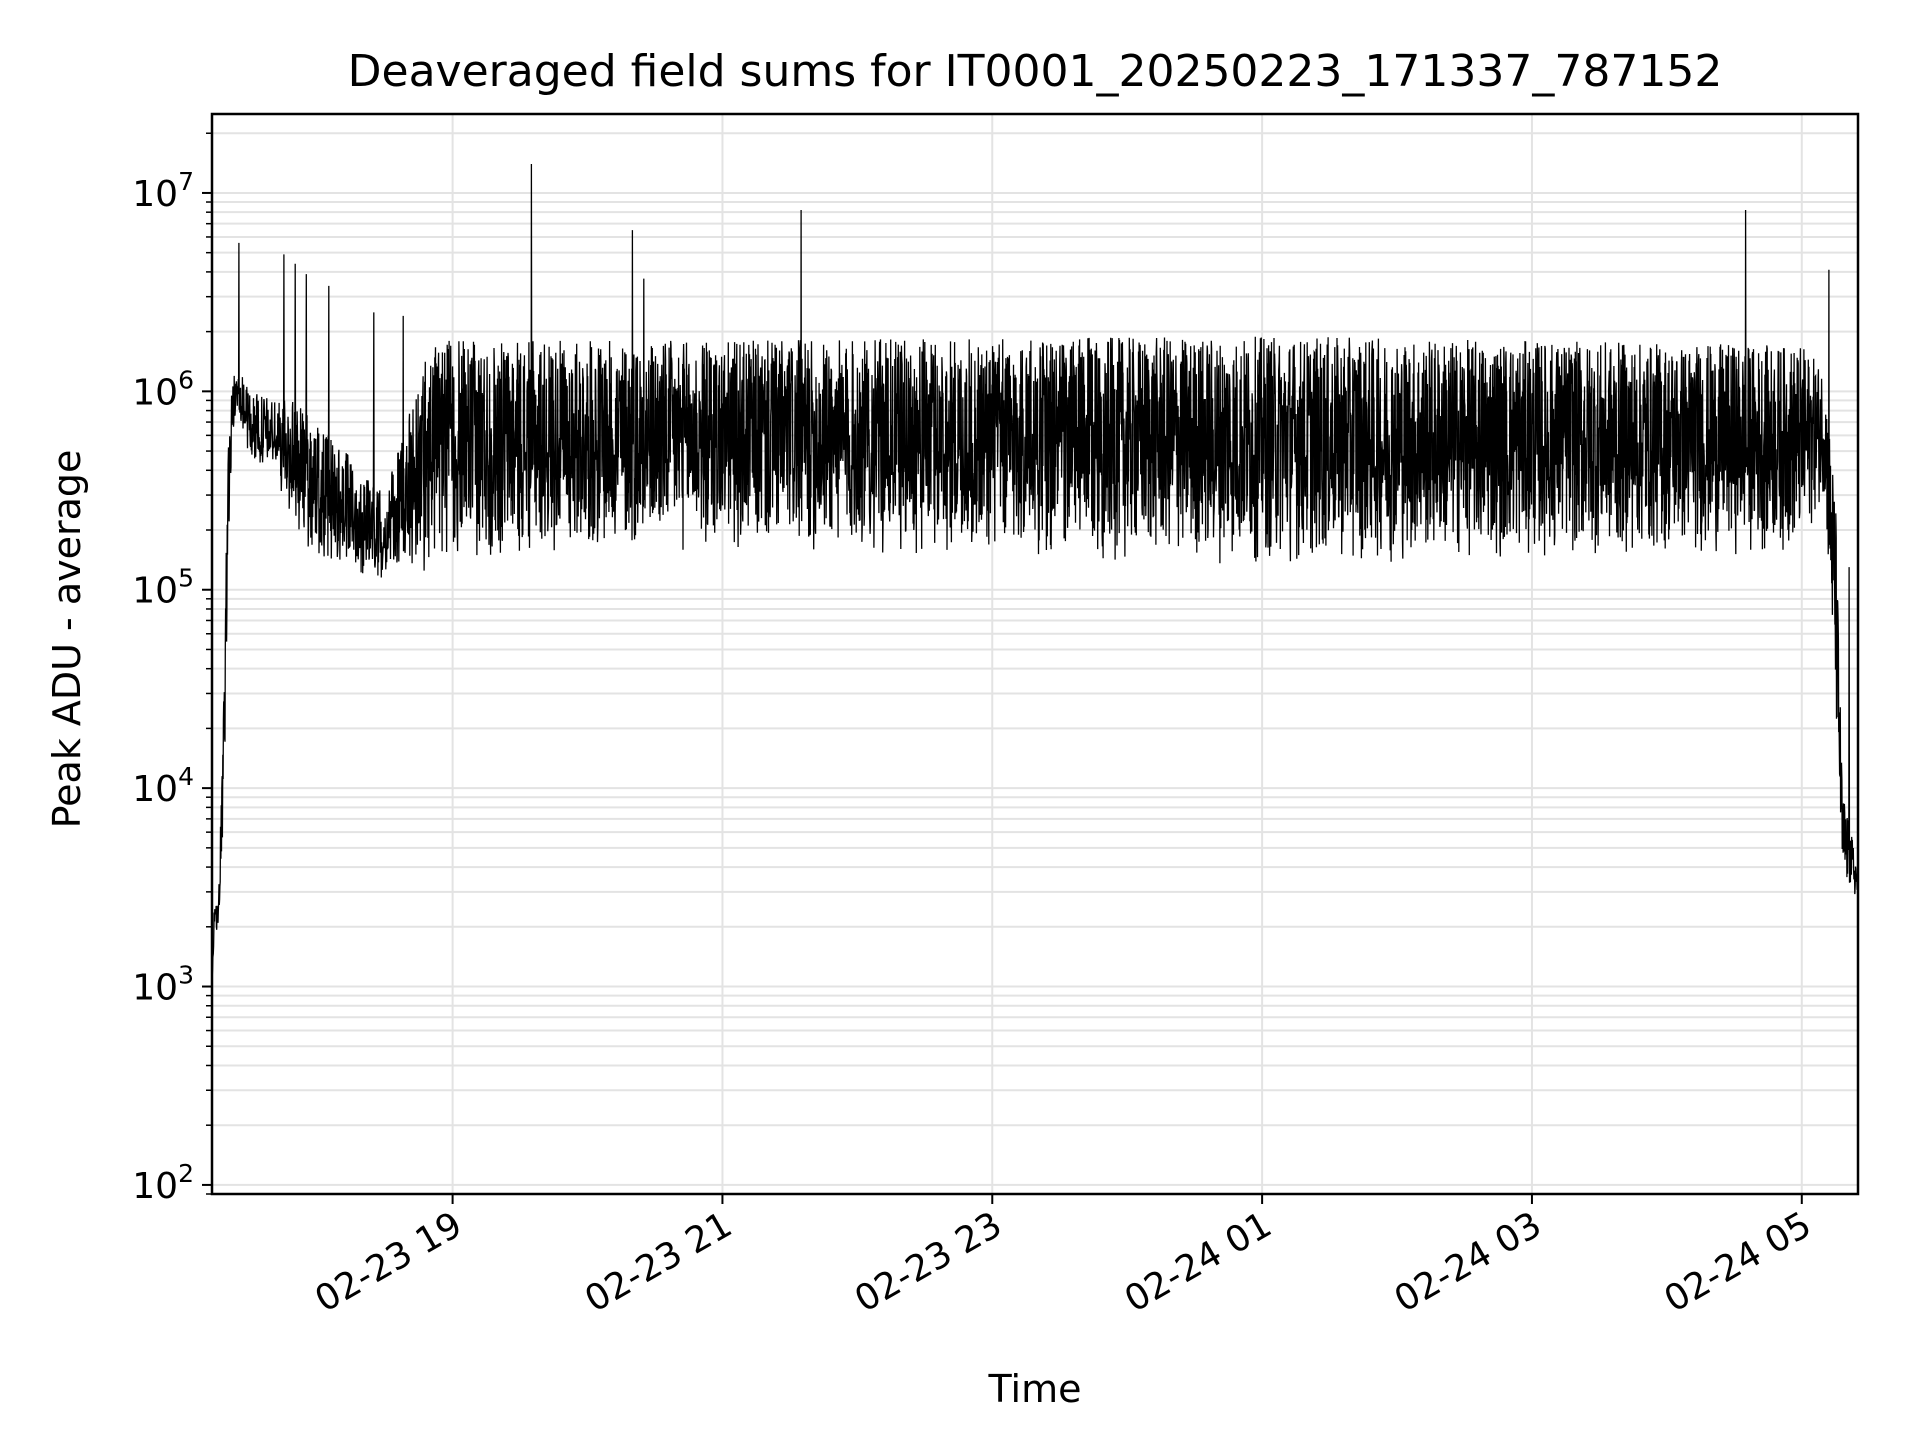  I want to click on y-tick-exponent: 6, so click(186, 379).